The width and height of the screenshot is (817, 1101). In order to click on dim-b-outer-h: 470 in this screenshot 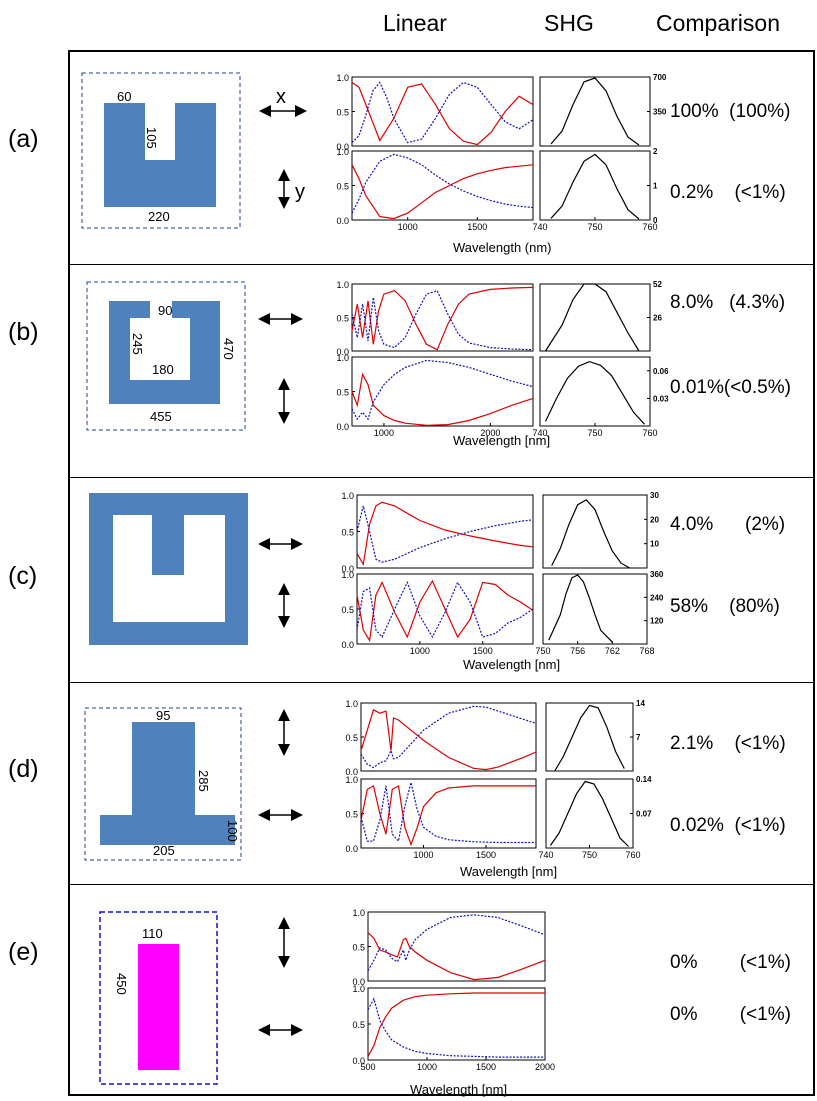, I will do `click(228, 349)`.